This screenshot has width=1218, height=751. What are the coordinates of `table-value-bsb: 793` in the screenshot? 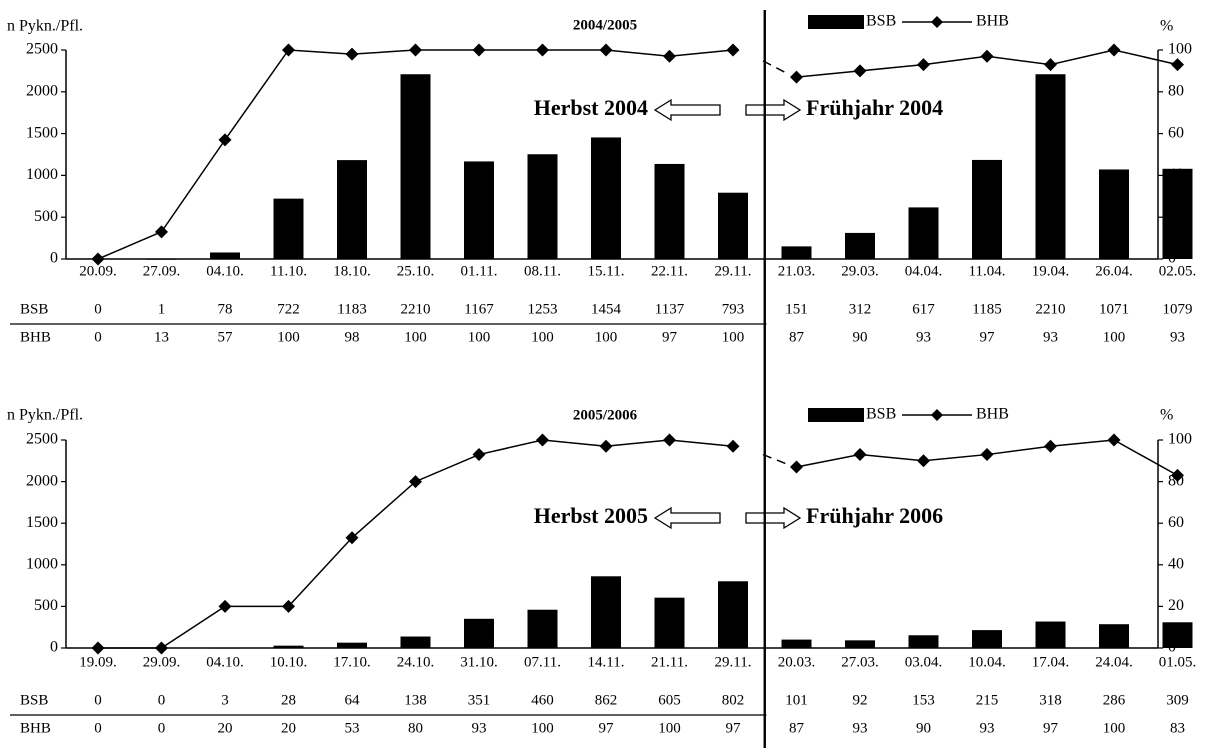 It's located at (733, 309).